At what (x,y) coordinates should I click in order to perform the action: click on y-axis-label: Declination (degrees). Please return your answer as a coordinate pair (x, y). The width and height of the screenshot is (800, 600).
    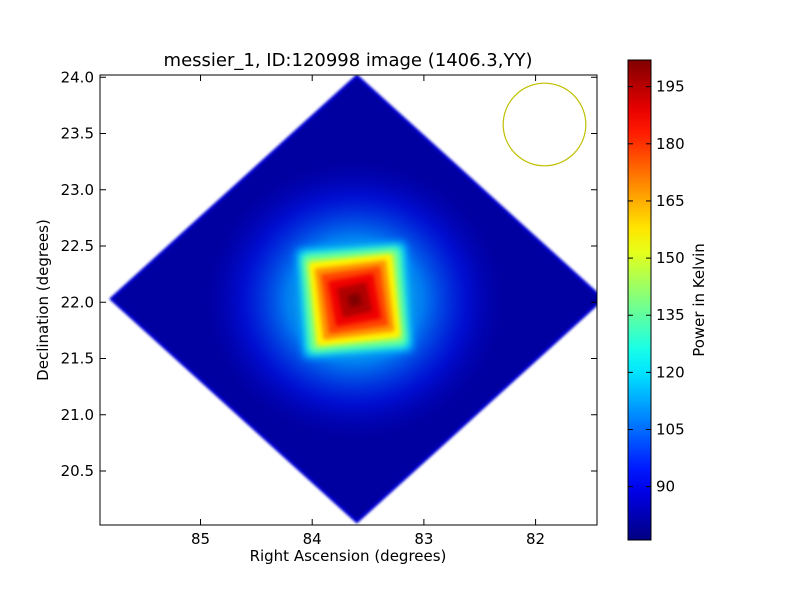
    Looking at the image, I should click on (43, 300).